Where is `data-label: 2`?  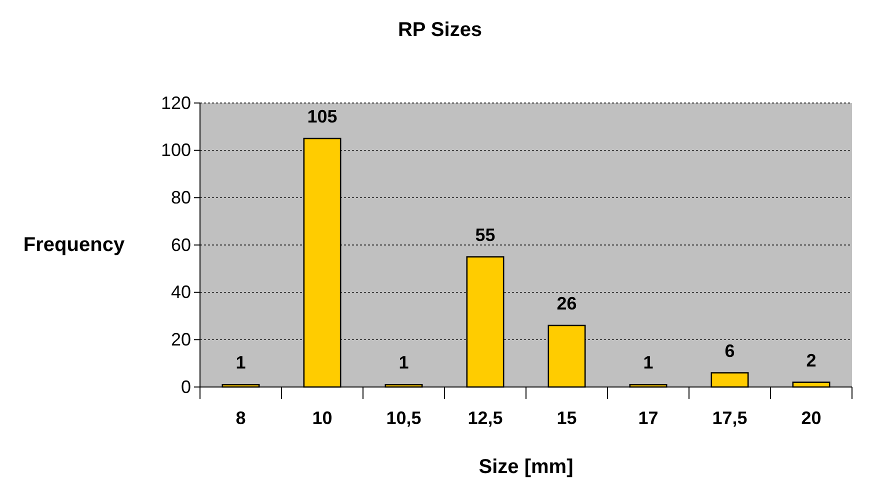 data-label: 2 is located at coordinates (811, 360).